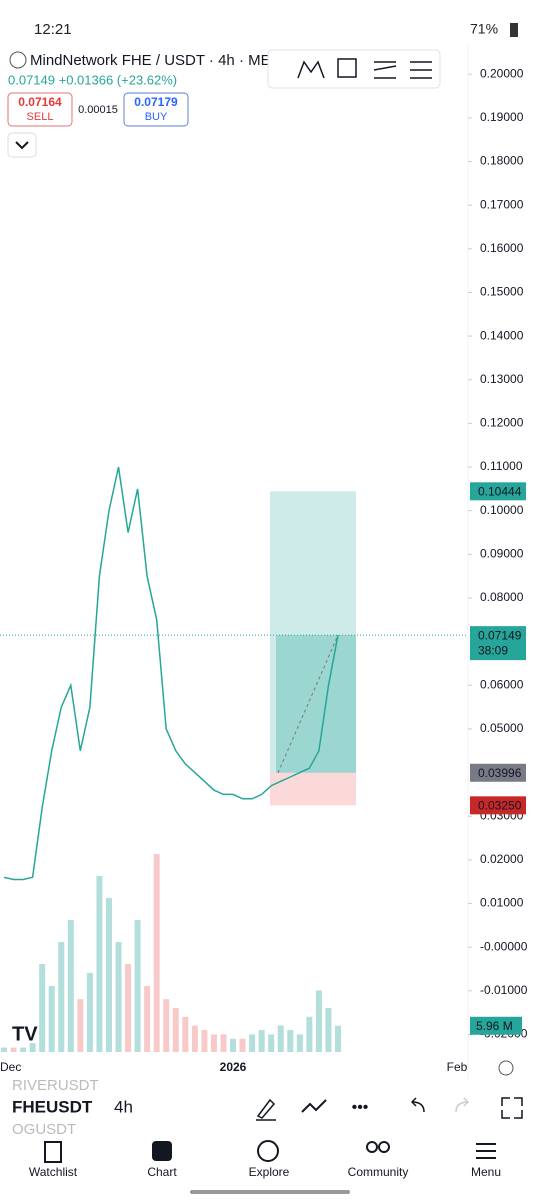 This screenshot has width=540, height=1204. What do you see at coordinates (162, 1172) in the screenshot?
I see `nav-item: Chart` at bounding box center [162, 1172].